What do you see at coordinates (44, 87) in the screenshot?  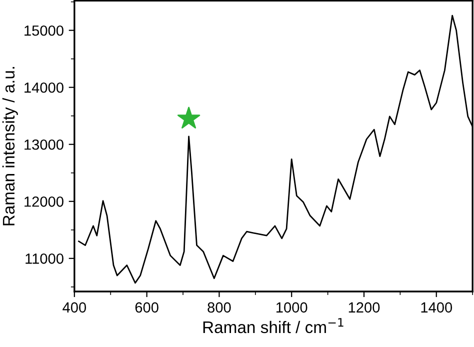 I see `y-tick-label: 14000` at bounding box center [44, 87].